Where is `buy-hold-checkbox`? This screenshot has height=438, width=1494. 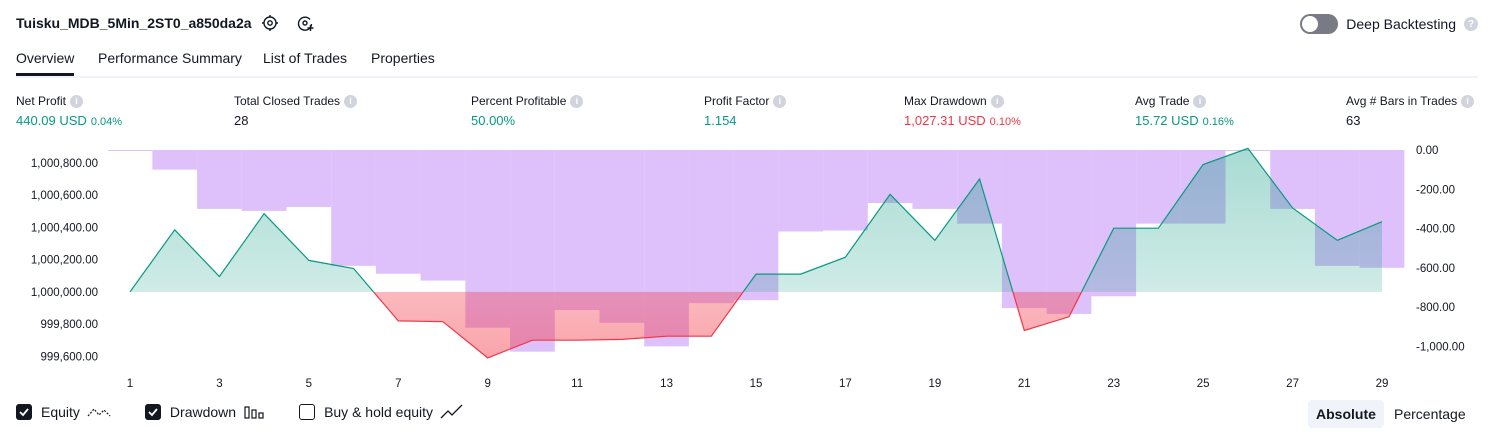 buy-hold-checkbox is located at coordinates (307, 412).